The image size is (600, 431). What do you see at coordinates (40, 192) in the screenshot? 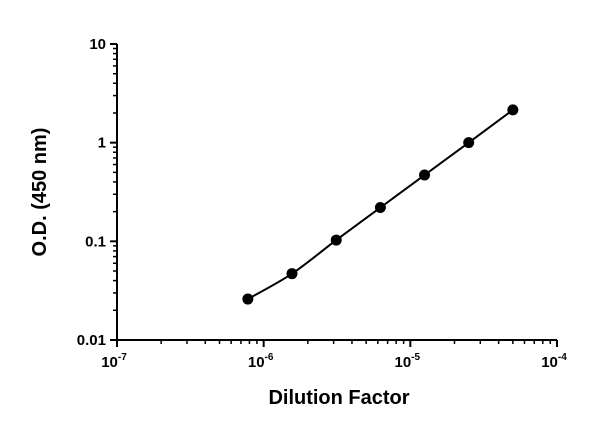
I see `y-axis-title: O.D. (450 nm)` at bounding box center [40, 192].